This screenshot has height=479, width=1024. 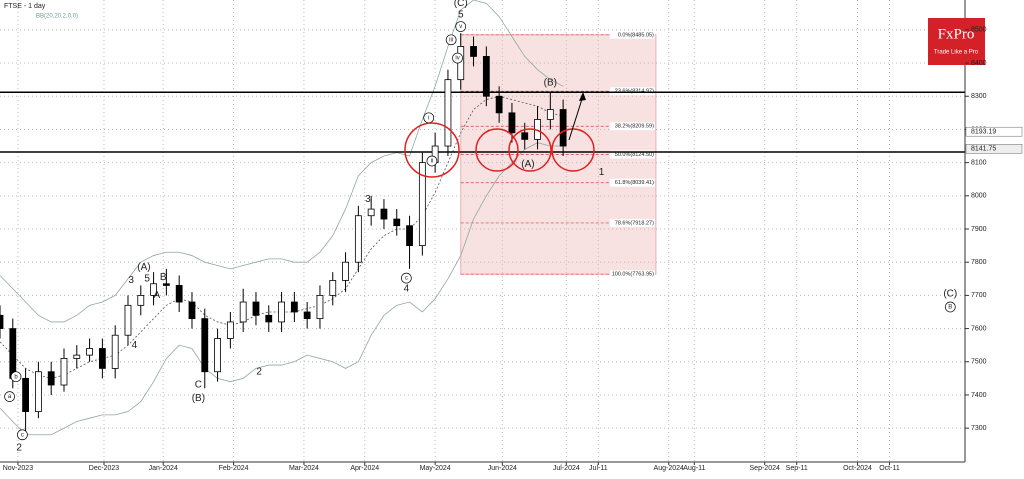 I want to click on wave-label: a, so click(x=10, y=397).